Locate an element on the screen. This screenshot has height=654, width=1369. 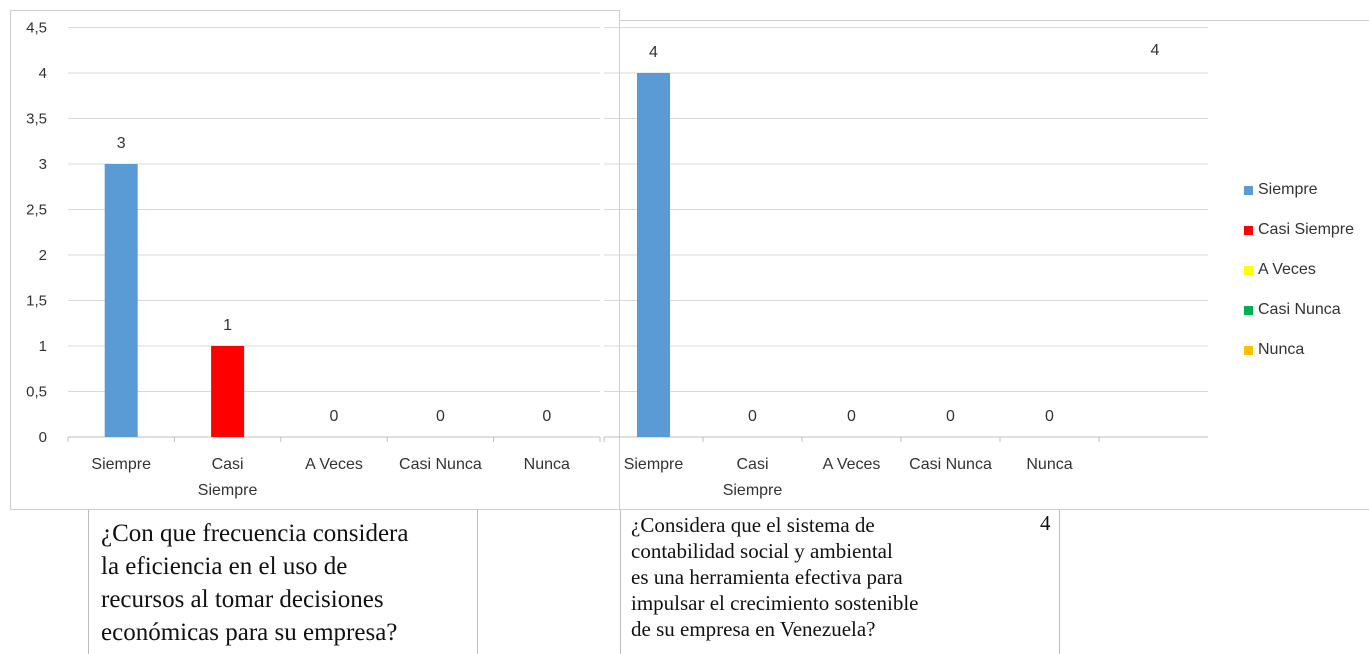
y-tick-label: 4,5 is located at coordinates (36, 28).